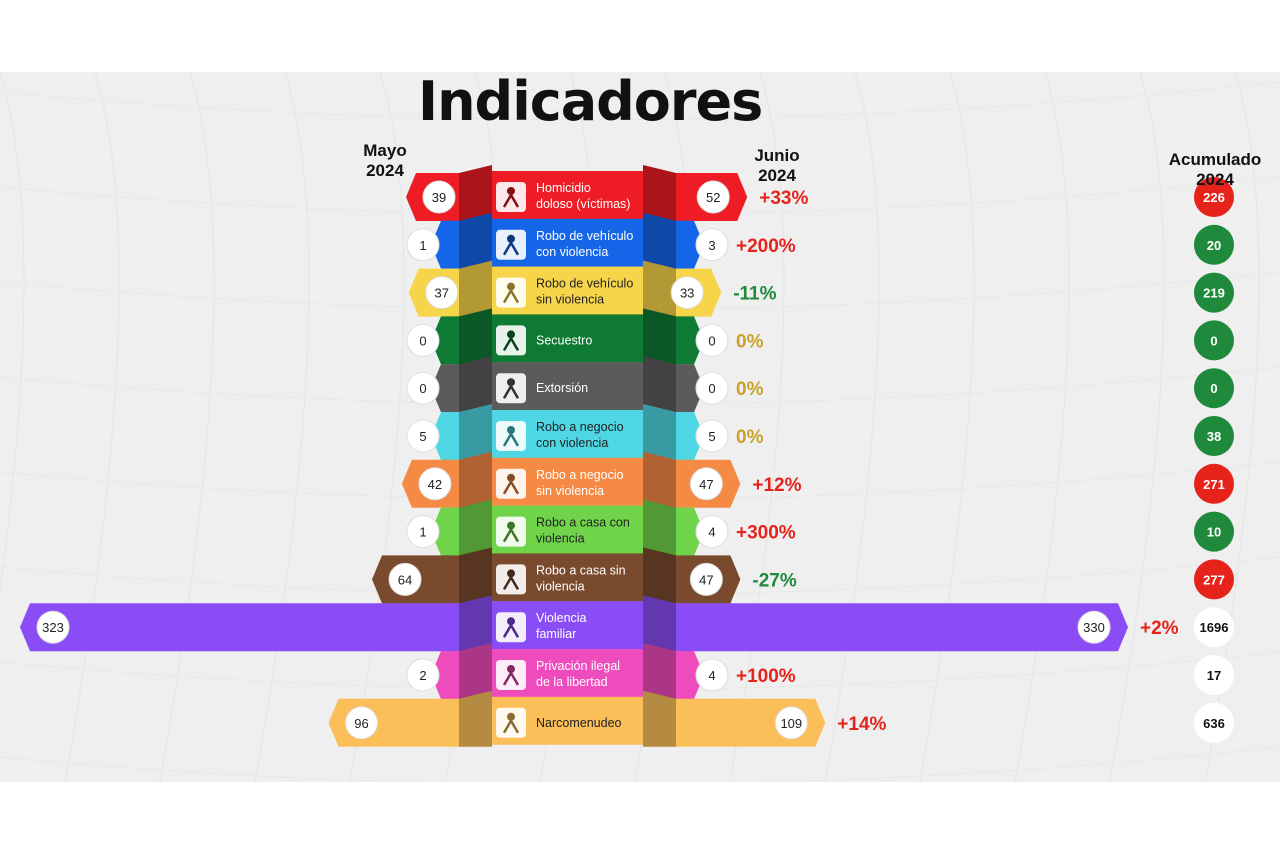  Describe the element at coordinates (711, 245) in the screenshot. I see `junio-value: 3` at that location.